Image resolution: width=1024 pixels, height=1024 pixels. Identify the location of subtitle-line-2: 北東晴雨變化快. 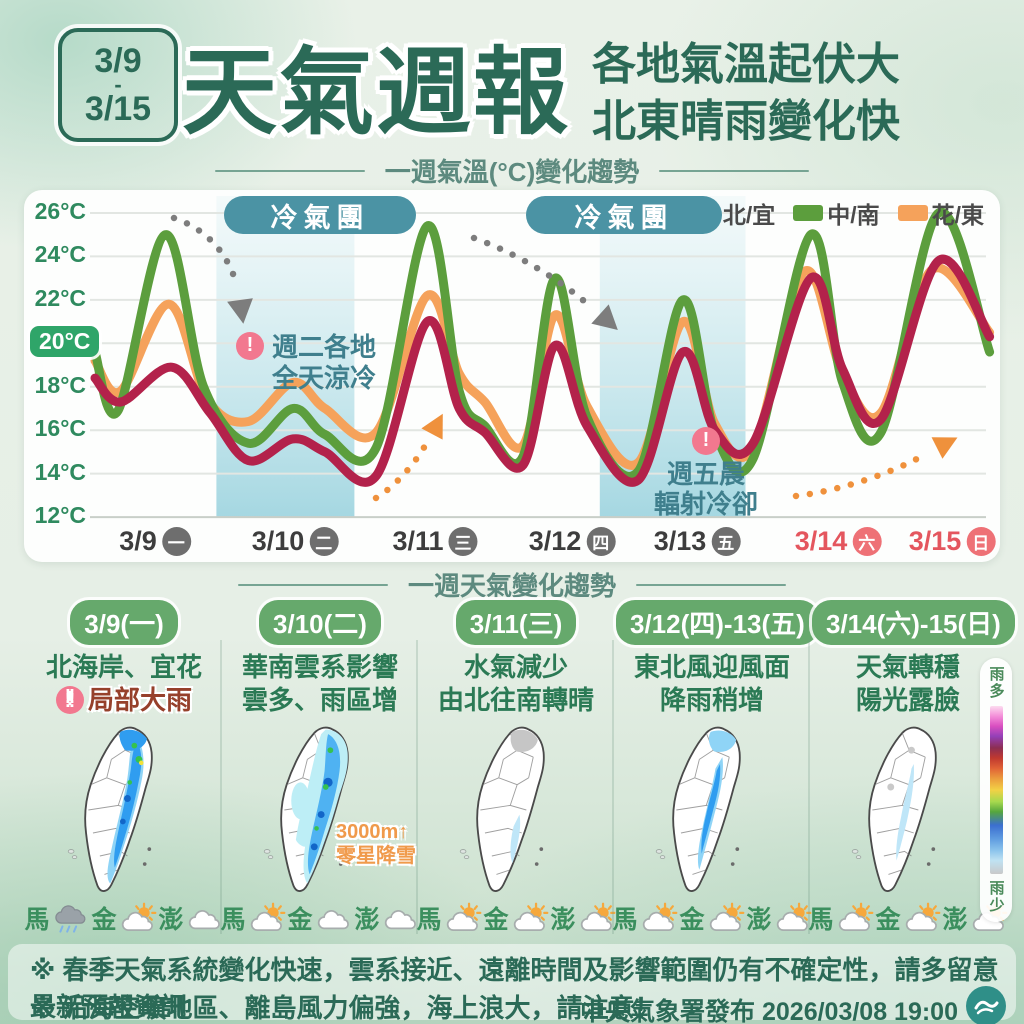
(746, 122).